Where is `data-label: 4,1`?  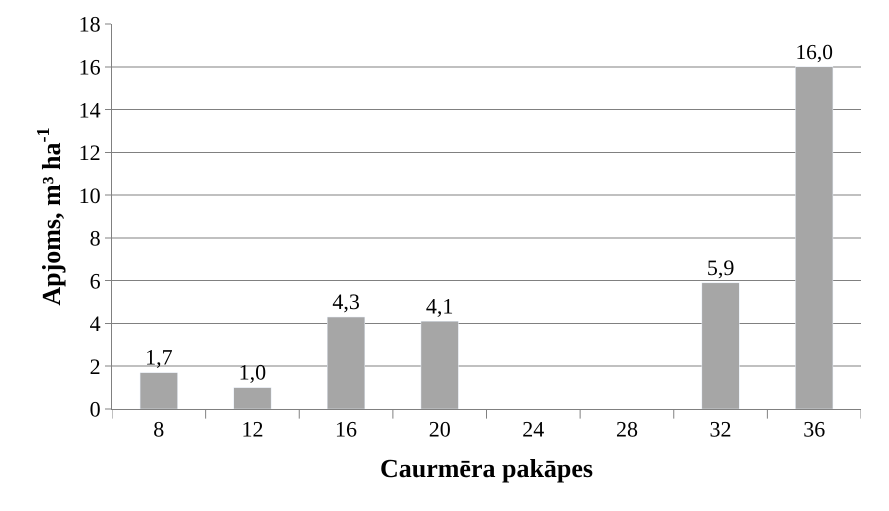 data-label: 4,1 is located at coordinates (440, 305).